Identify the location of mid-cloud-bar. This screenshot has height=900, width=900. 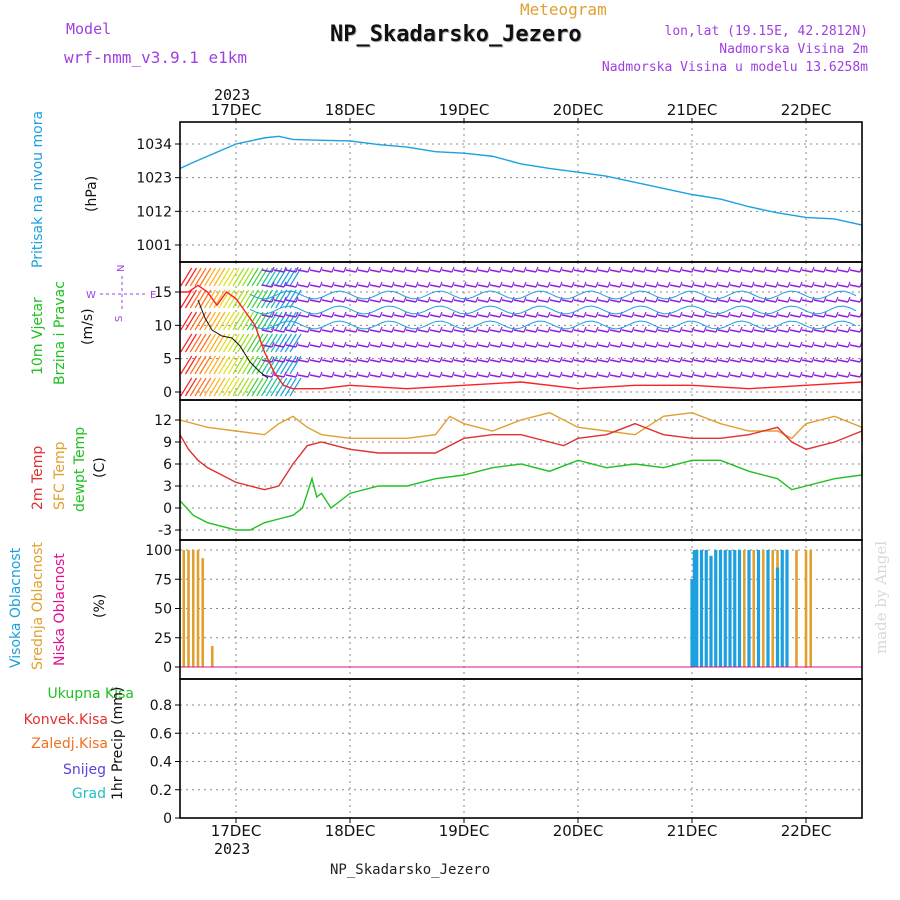
(754, 608).